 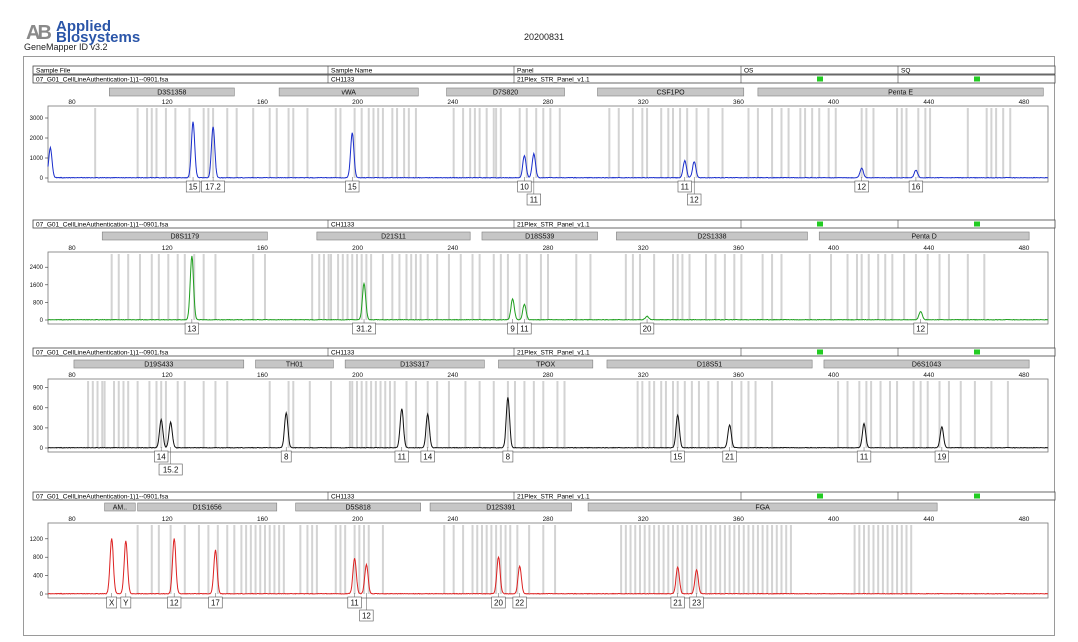 What do you see at coordinates (348, 93) in the screenshot?
I see `locus-label: vWA` at bounding box center [348, 93].